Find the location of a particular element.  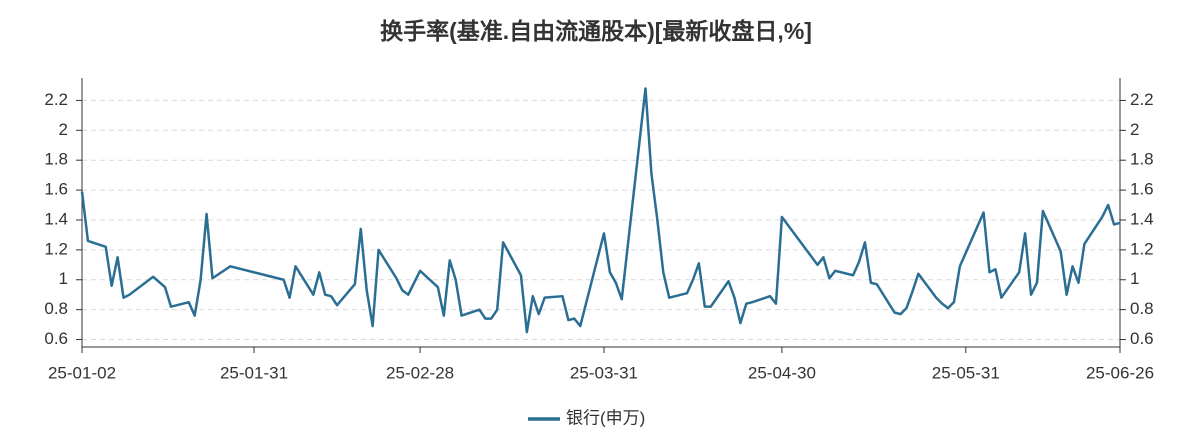

y-tick-label: 1.8 is located at coordinates (56, 159).